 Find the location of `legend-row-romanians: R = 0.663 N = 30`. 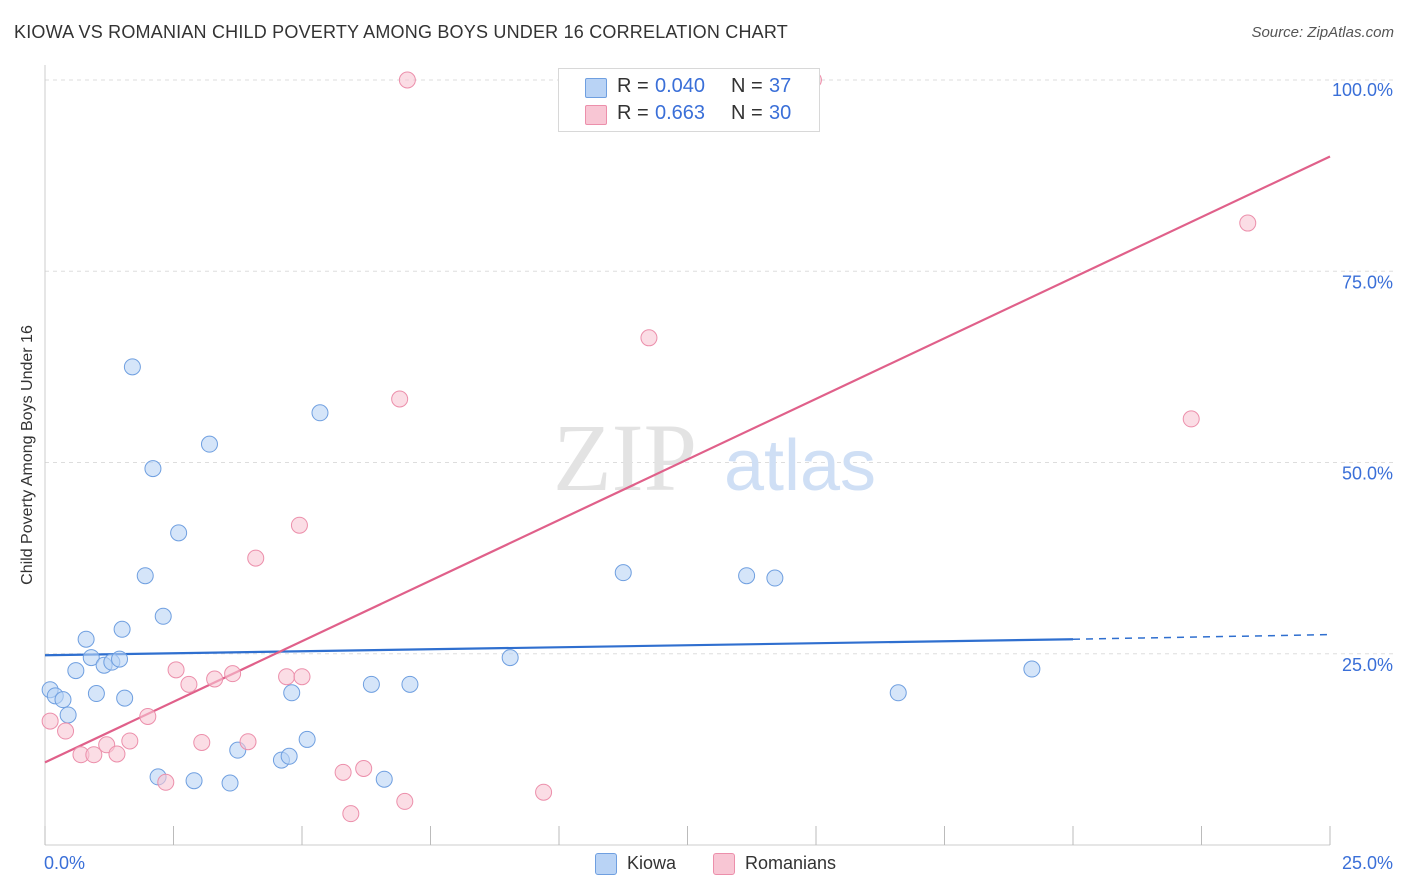

legend-row-romanians: R = 0.663 N = 30 is located at coordinates (689, 114).